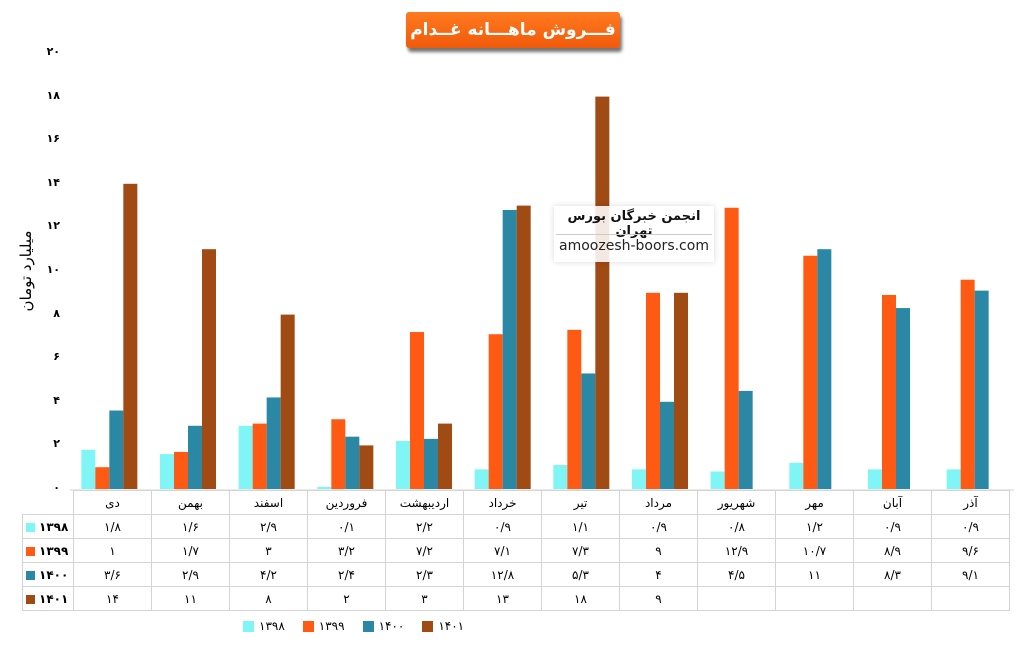  What do you see at coordinates (112, 502) in the screenshot?
I see `x-tick-label: دی` at bounding box center [112, 502].